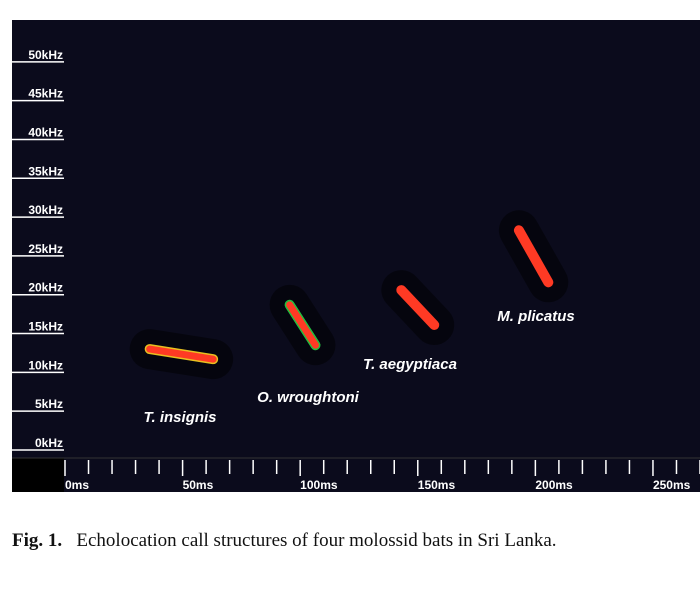  I want to click on y-tick-label: 25kHz, so click(45, 249).